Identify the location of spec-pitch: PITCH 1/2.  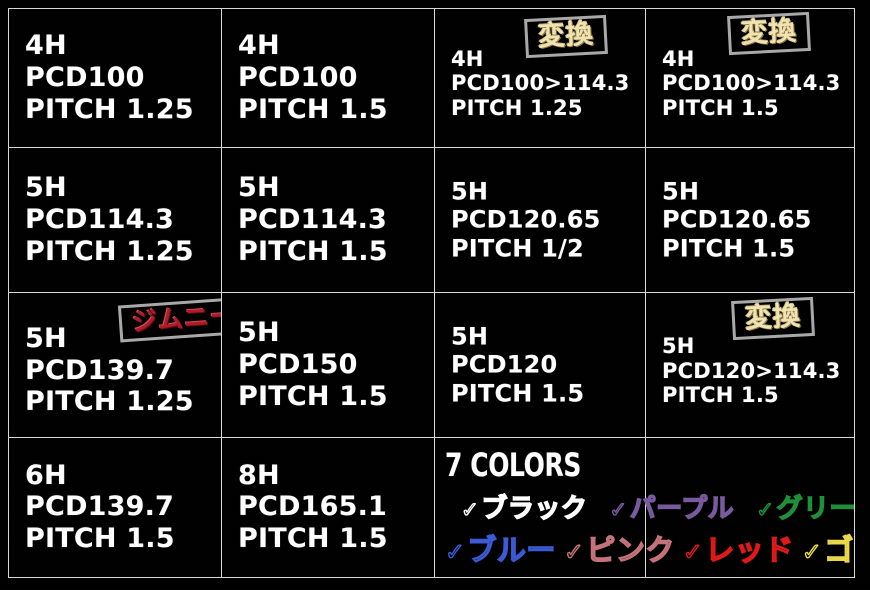
(517, 248).